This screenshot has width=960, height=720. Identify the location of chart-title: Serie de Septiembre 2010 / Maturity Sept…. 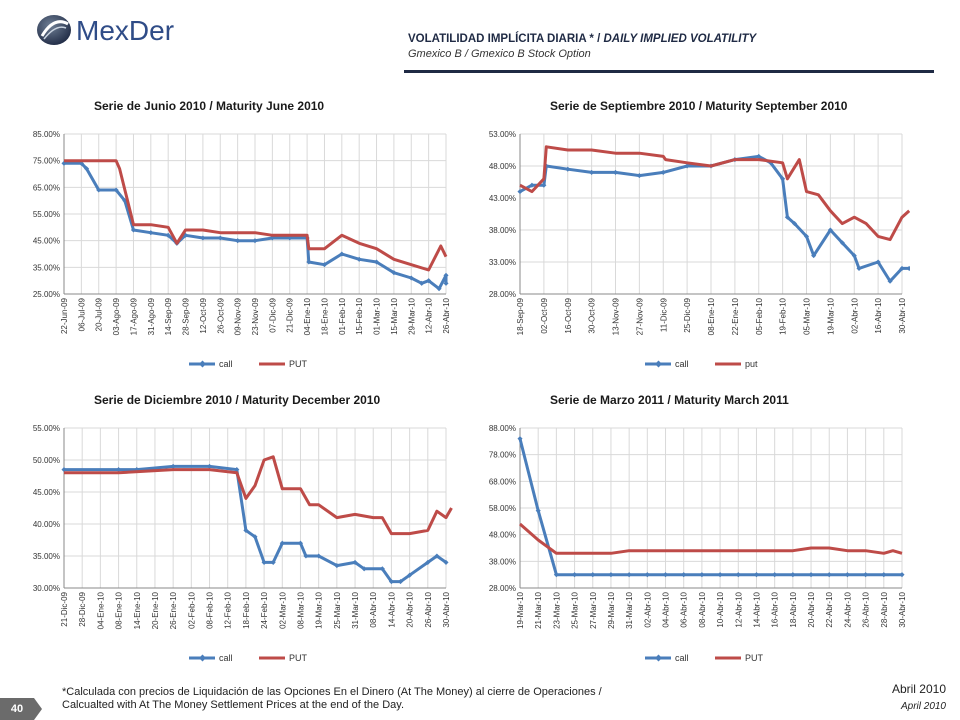
(699, 106).